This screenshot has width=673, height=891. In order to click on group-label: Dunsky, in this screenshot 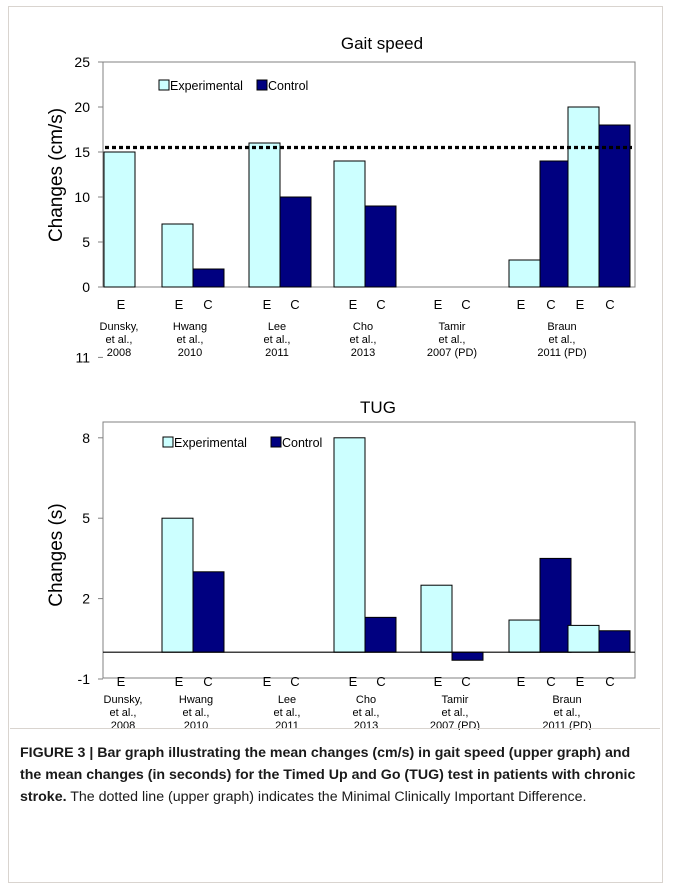, I will do `click(119, 327)`.